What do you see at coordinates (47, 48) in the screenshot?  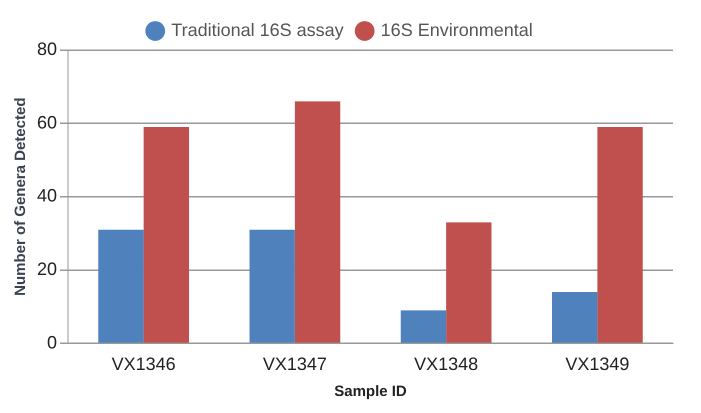 I see `y-tick-label: 80` at bounding box center [47, 48].